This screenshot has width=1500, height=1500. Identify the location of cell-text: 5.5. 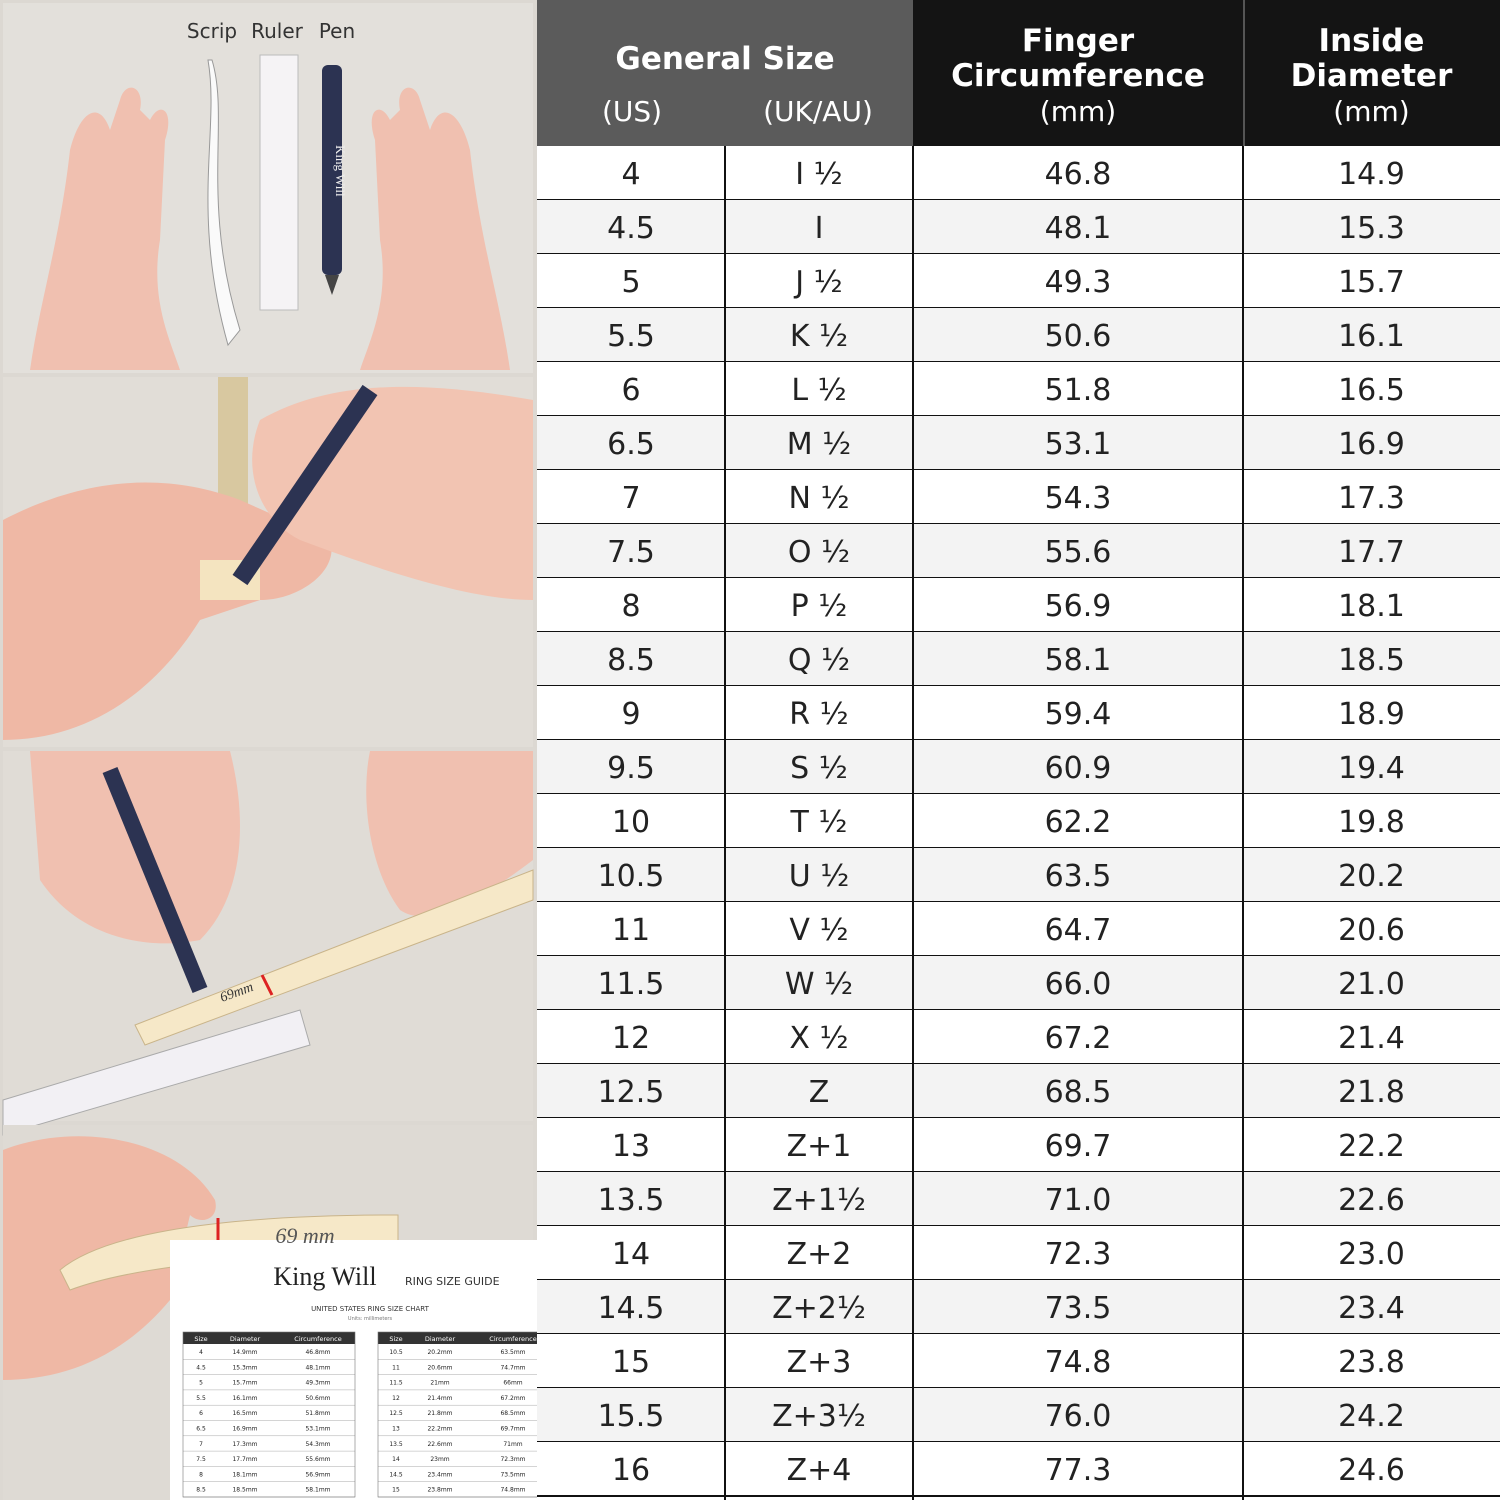
(631, 336).